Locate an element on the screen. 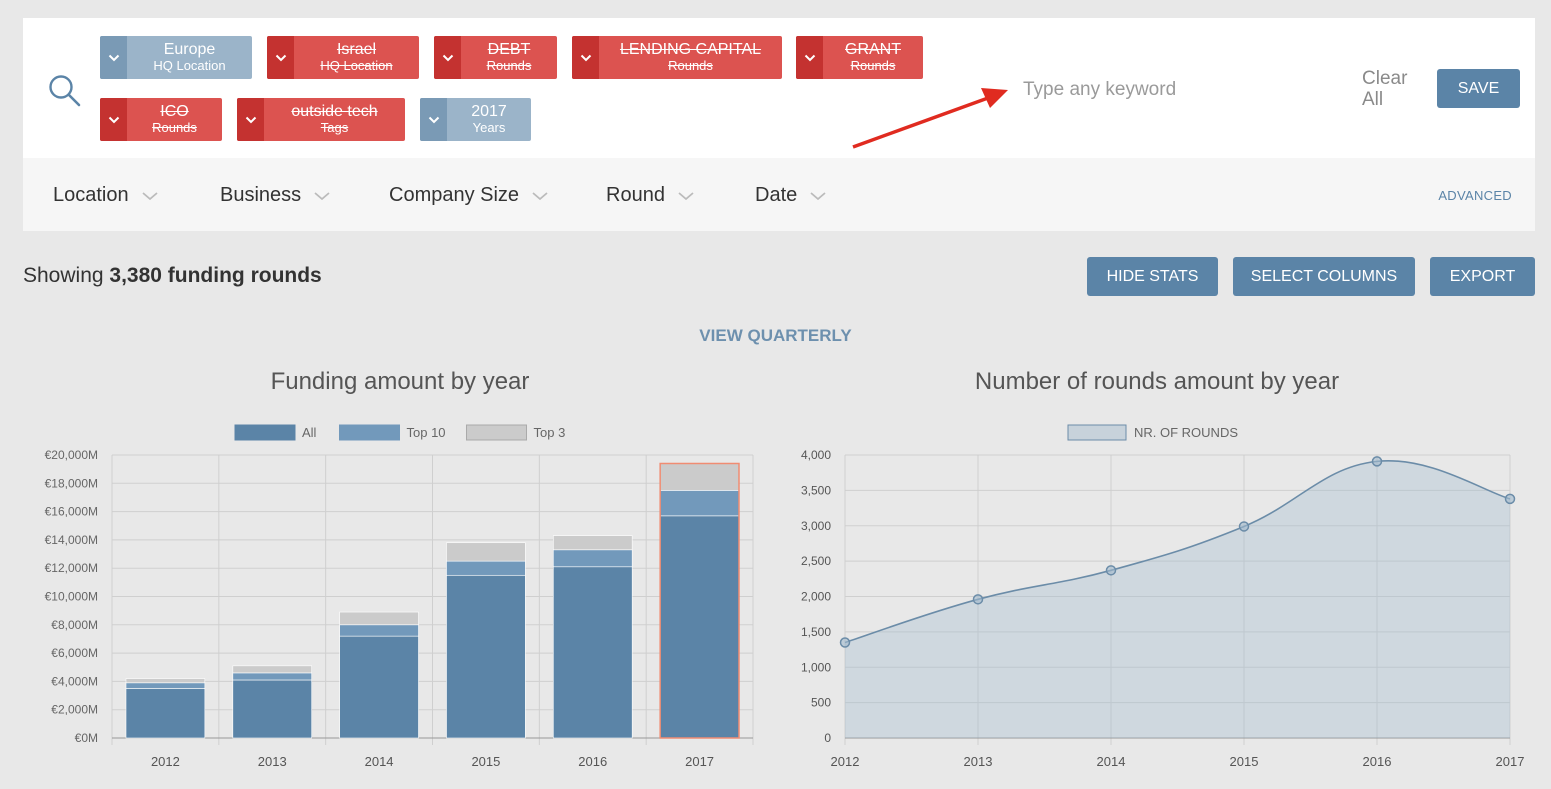 Image resolution: width=1551 pixels, height=789 pixels. y-tick-label: 2,000 is located at coordinates (816, 597).